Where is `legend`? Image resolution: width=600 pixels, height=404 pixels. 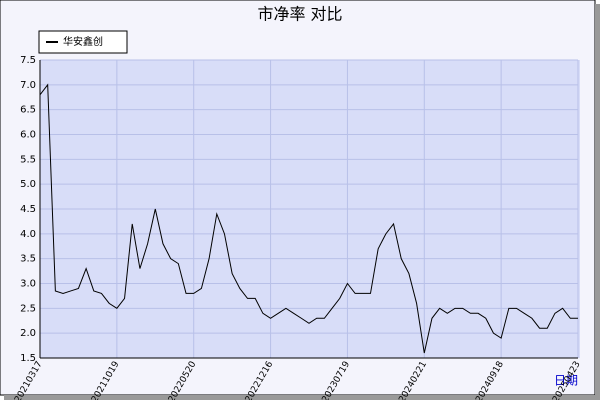
legend is located at coordinates (83, 42).